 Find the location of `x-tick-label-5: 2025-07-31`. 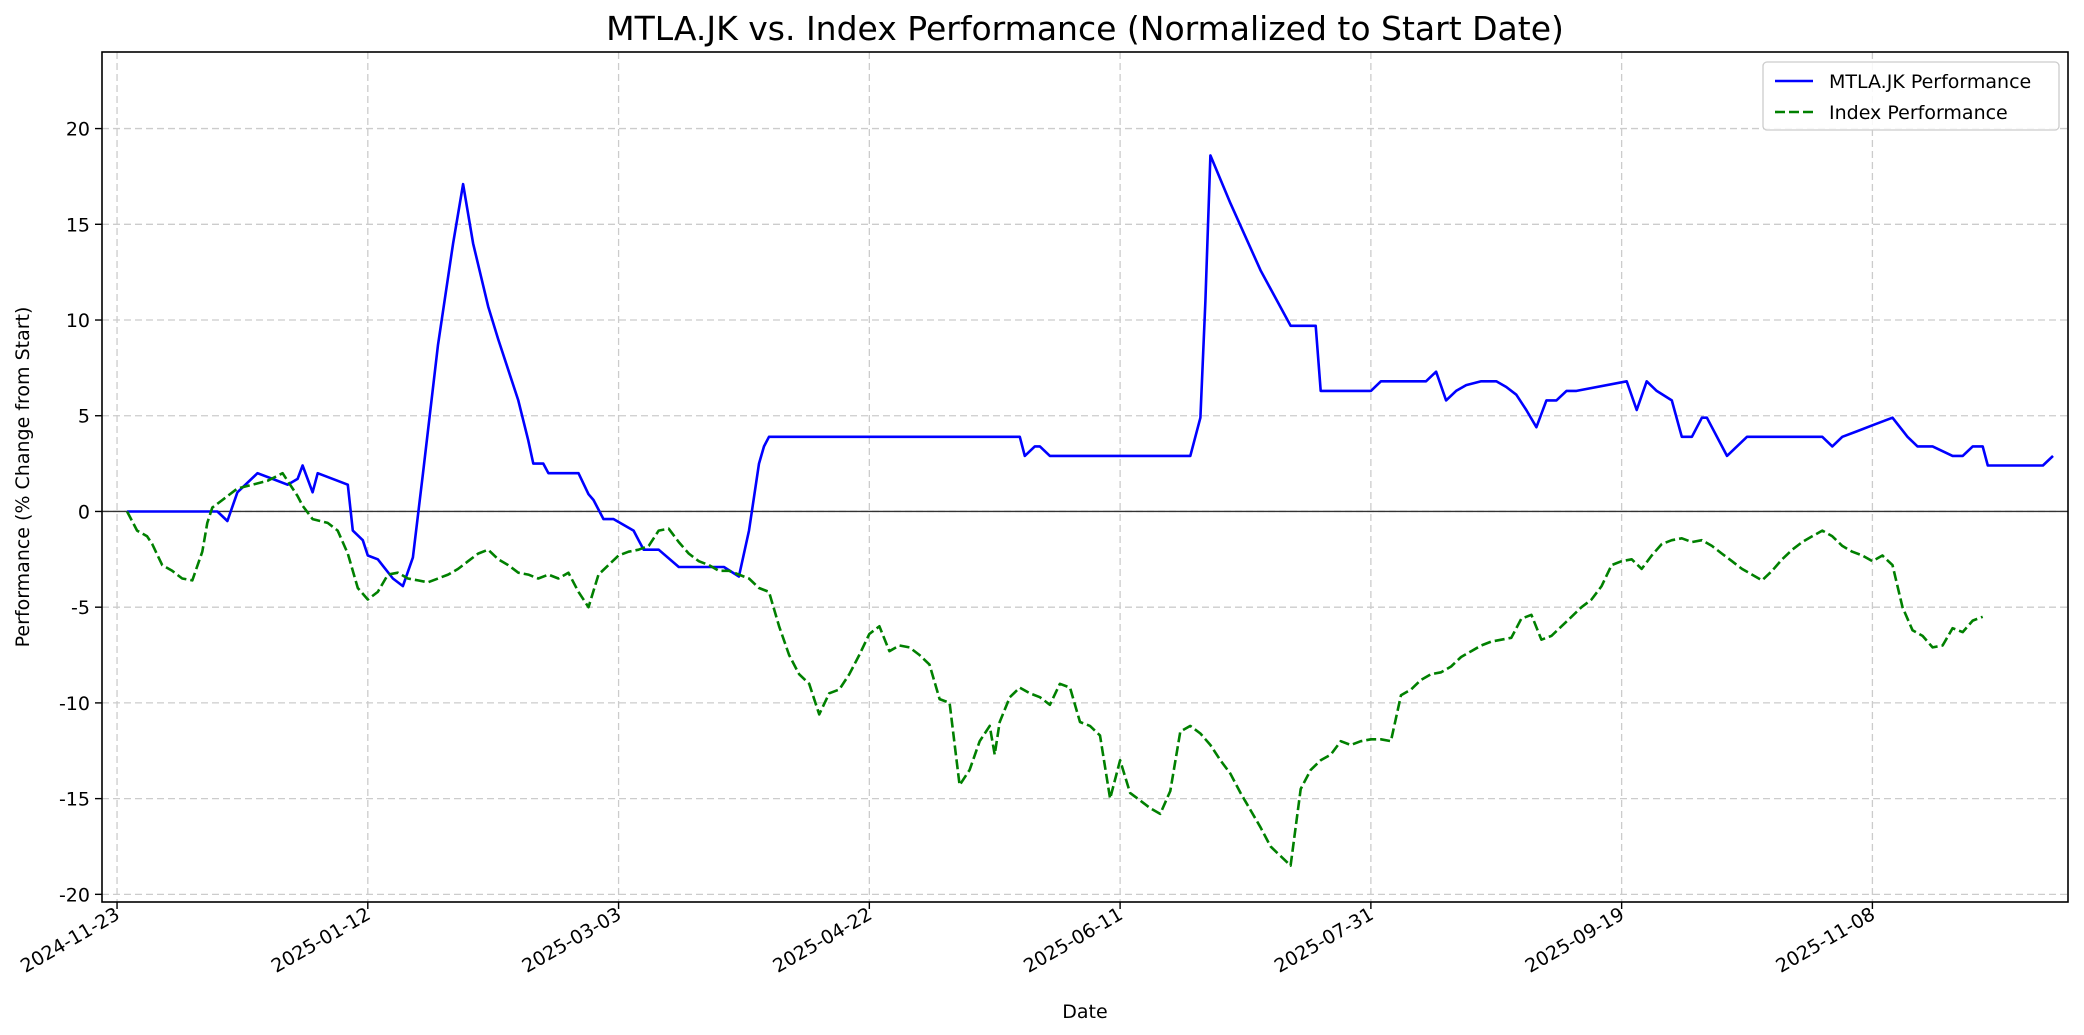

x-tick-label-5: 2025-07-31 is located at coordinates (1324, 940).